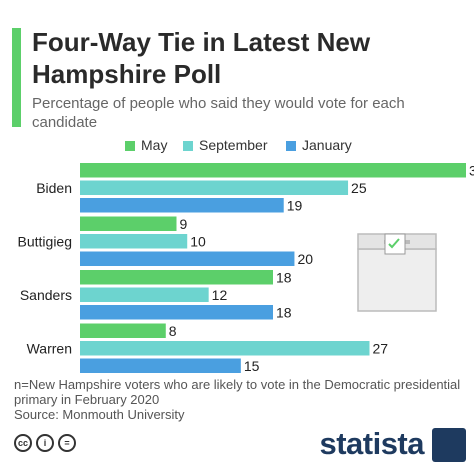  I want to click on bar-sanders-january, so click(176, 312).